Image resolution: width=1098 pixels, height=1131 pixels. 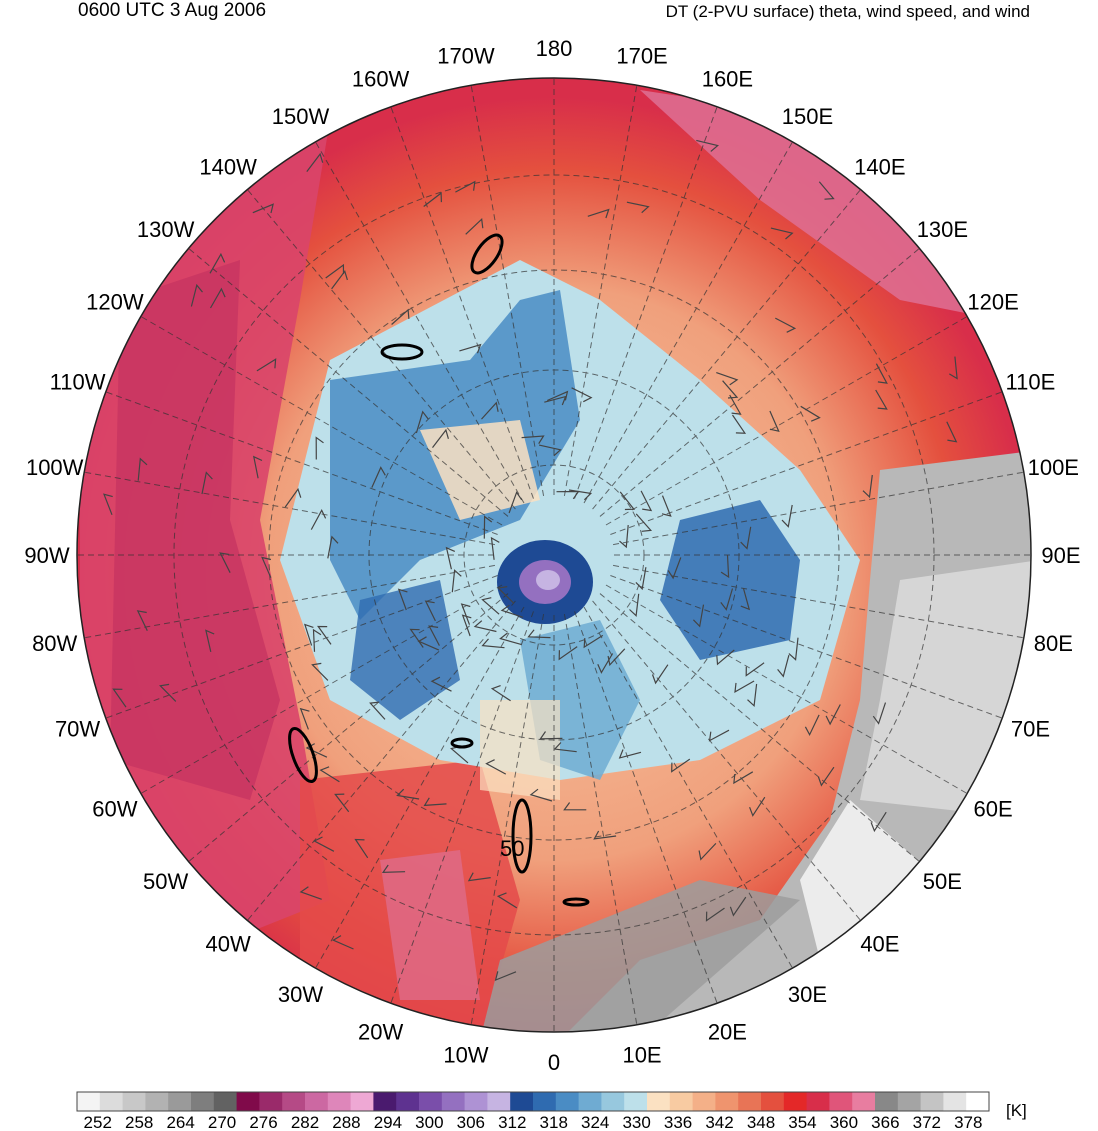 I want to click on colorbar-tick-label: 282, so click(x=305, y=1122).